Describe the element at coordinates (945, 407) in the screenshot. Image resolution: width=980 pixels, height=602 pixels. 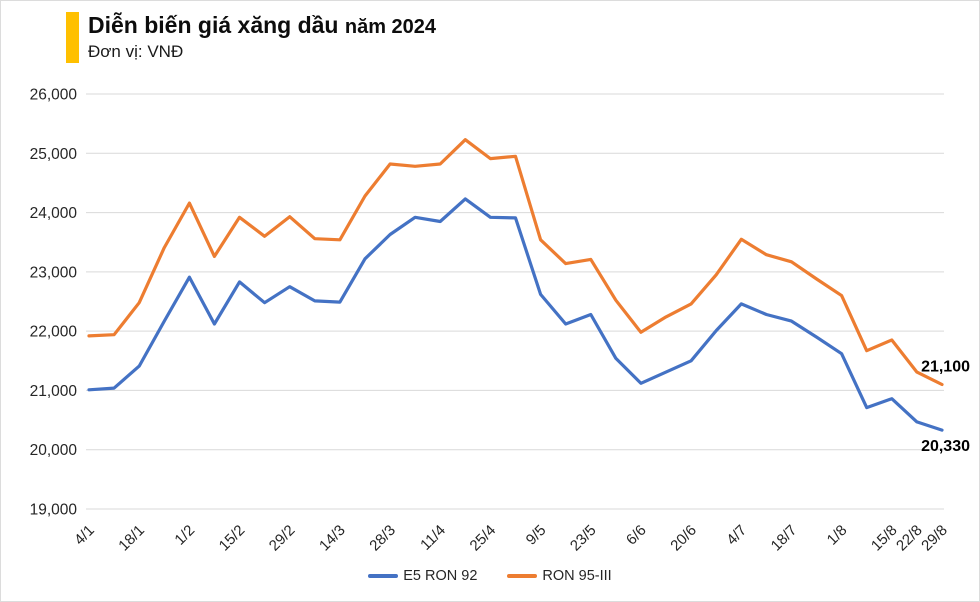
I see `data-labels-group: 21,100 20,330` at that location.